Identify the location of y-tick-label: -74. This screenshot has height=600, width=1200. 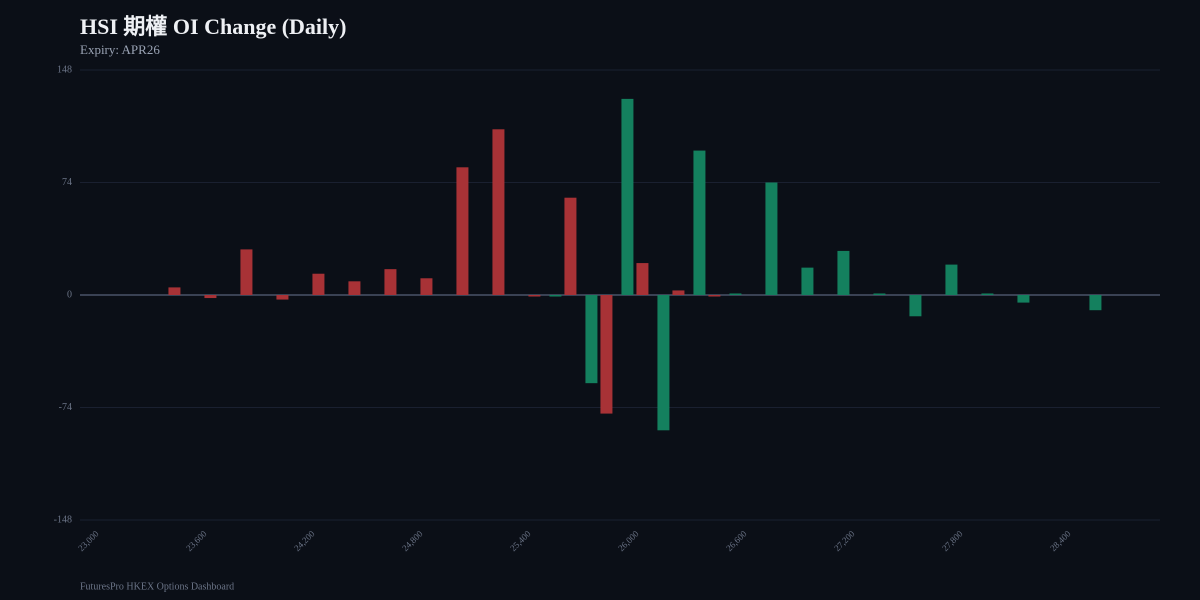
(65, 407).